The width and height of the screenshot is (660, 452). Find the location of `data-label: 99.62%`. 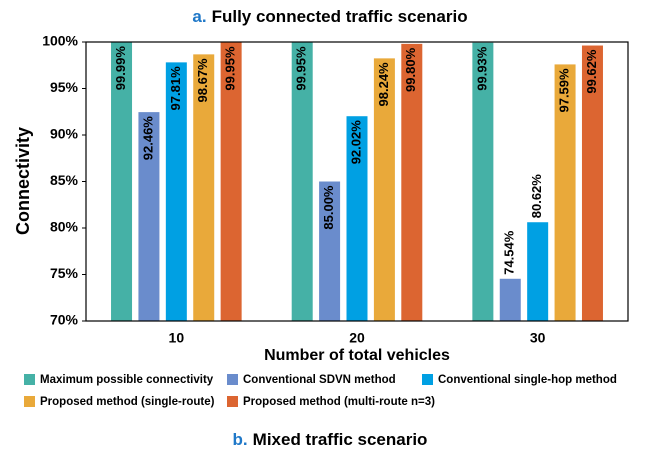

data-label: 99.62% is located at coordinates (591, 71).